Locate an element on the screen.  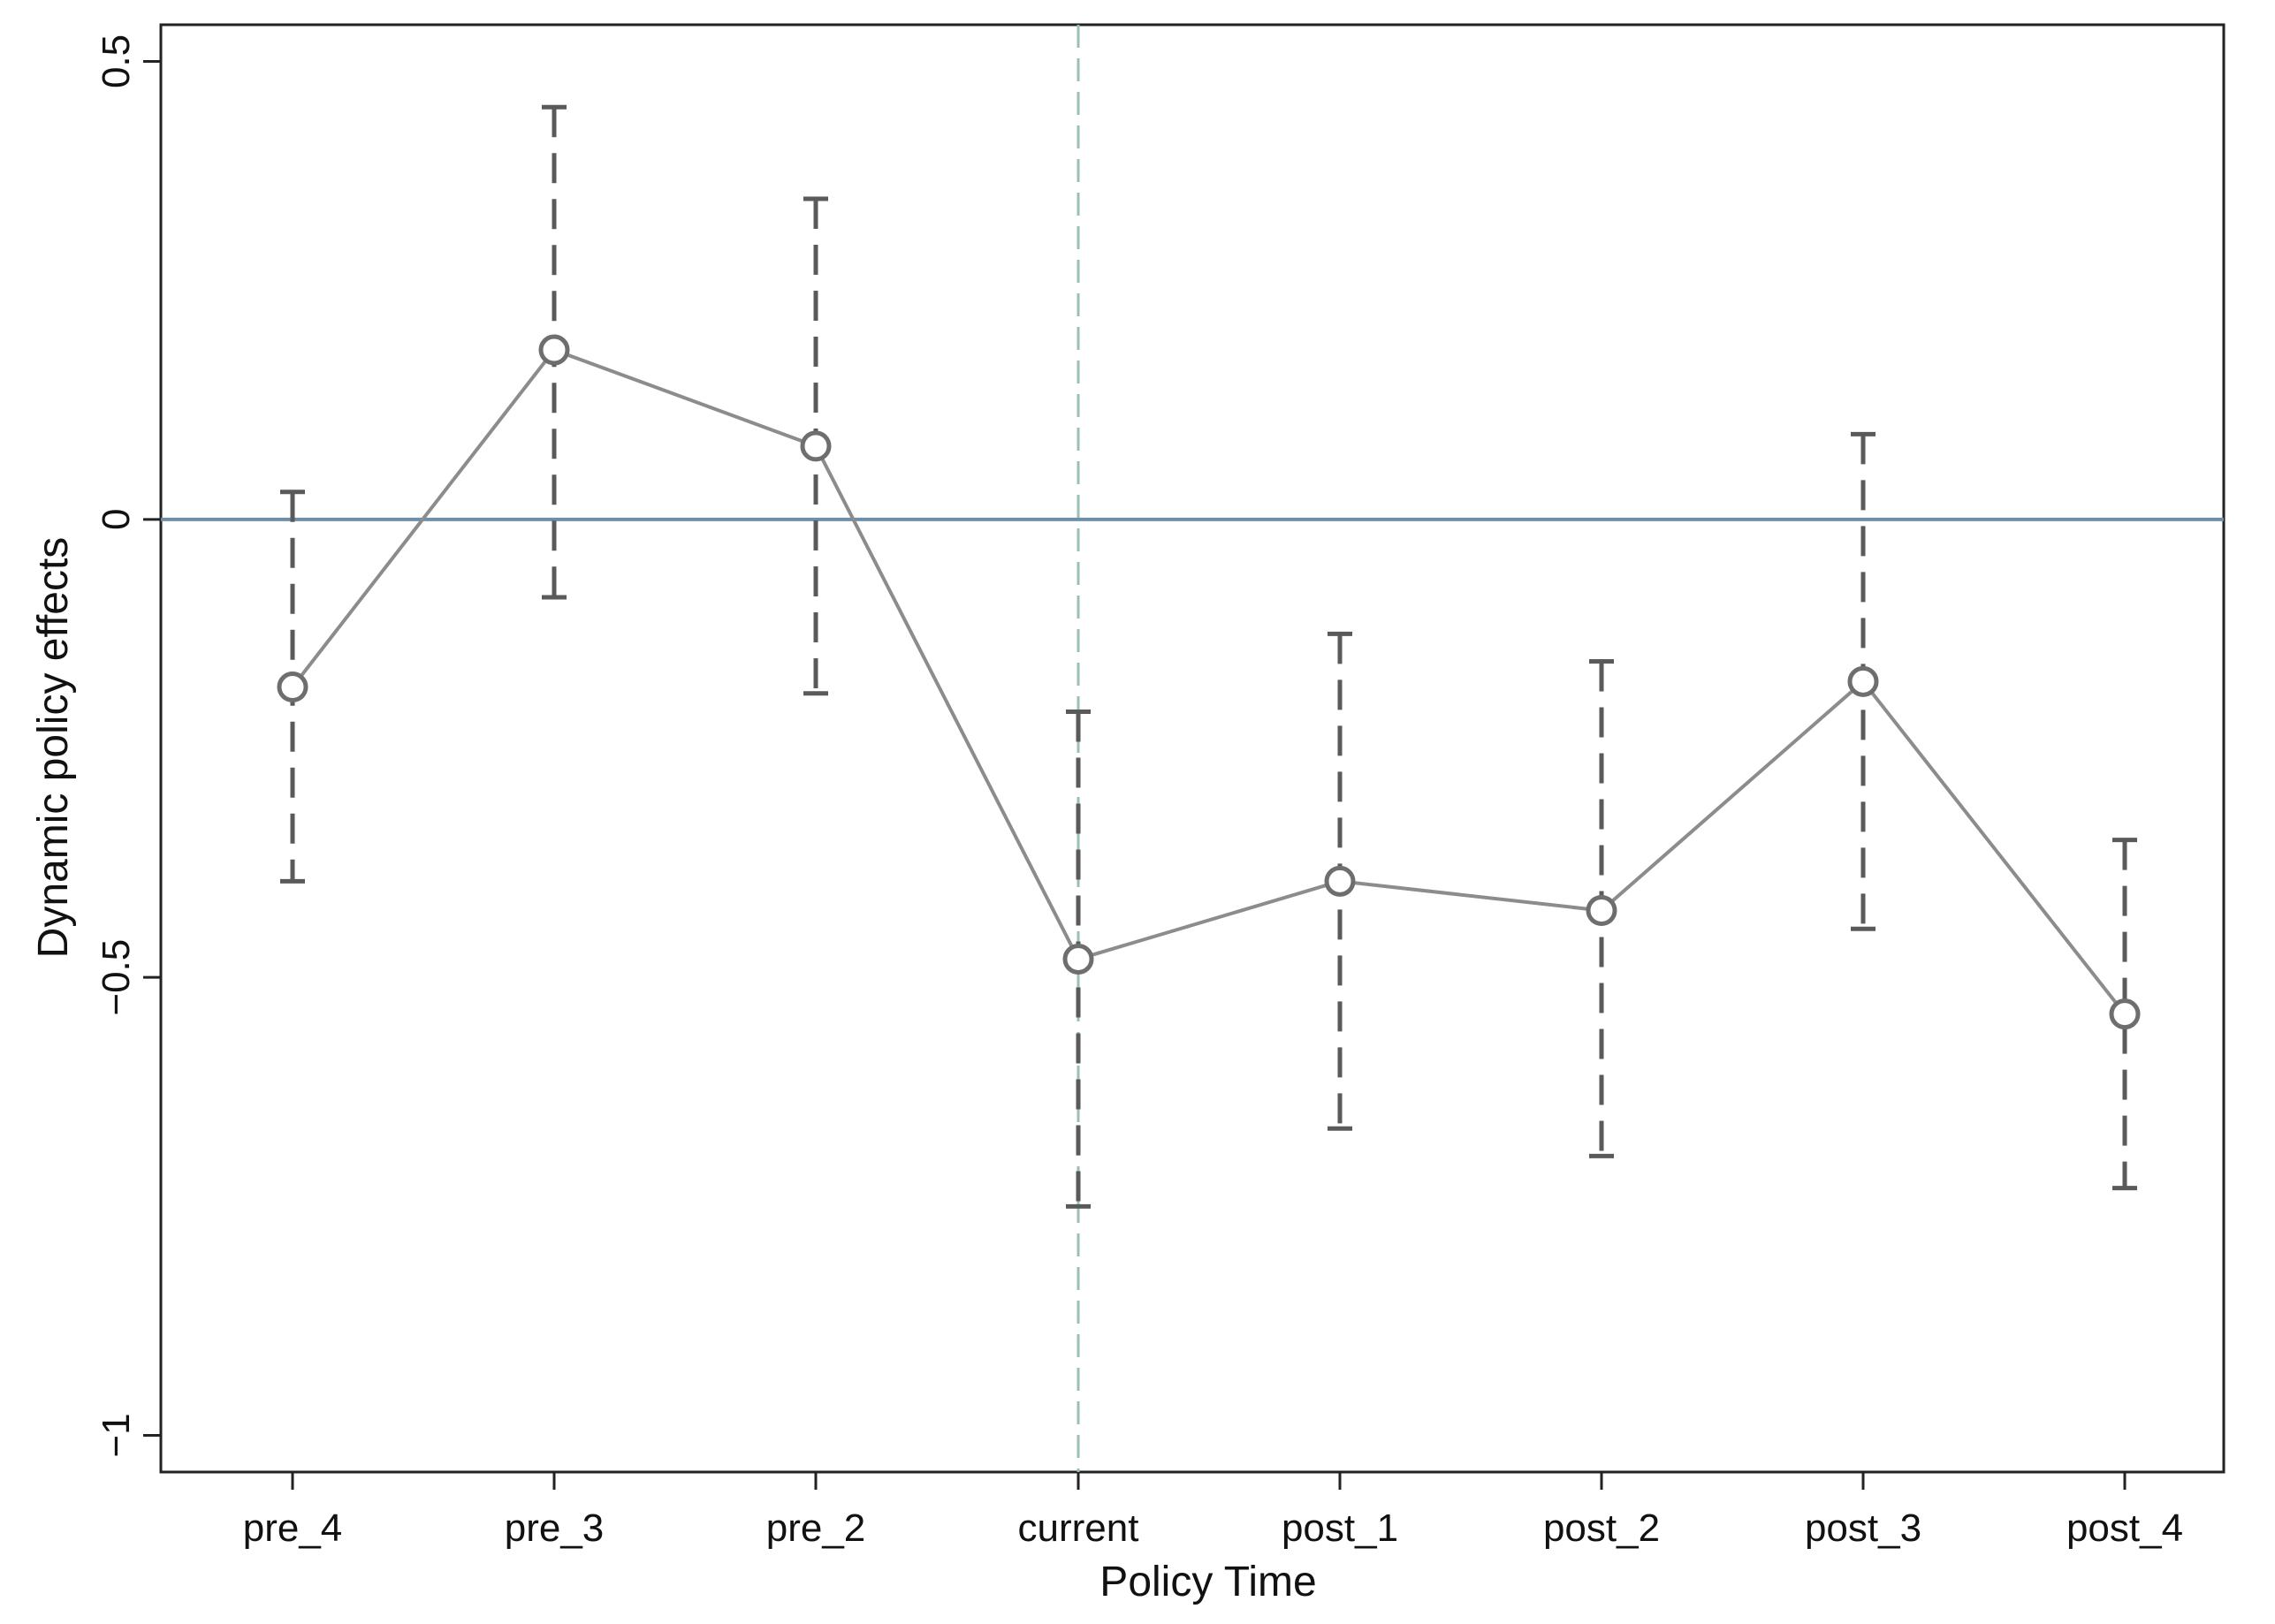
x-tick-label: pre_4 is located at coordinates (293, 1528).